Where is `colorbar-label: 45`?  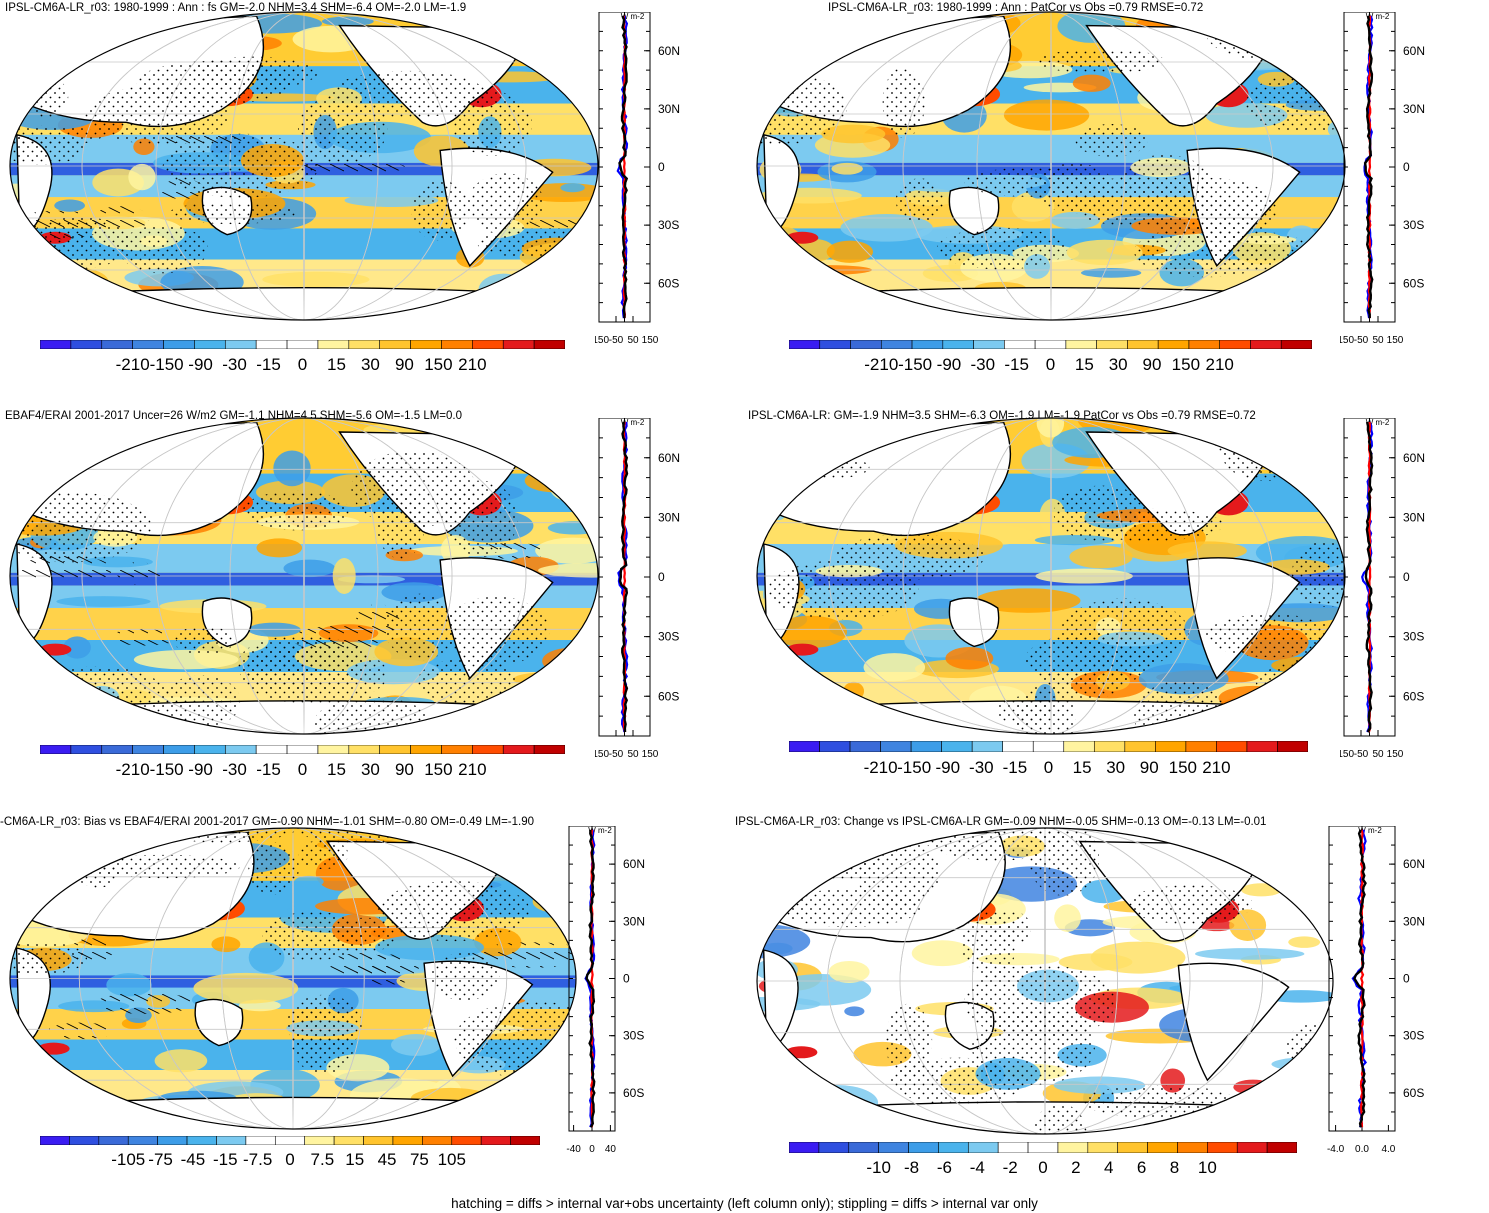
colorbar-label: 45 is located at coordinates (387, 1159).